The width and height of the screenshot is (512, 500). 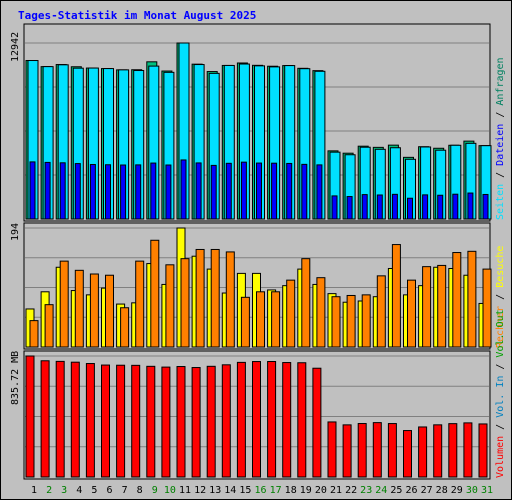 What do you see at coordinates (125, 490) in the screenshot?
I see `x-tick-7: 7` at bounding box center [125, 490].